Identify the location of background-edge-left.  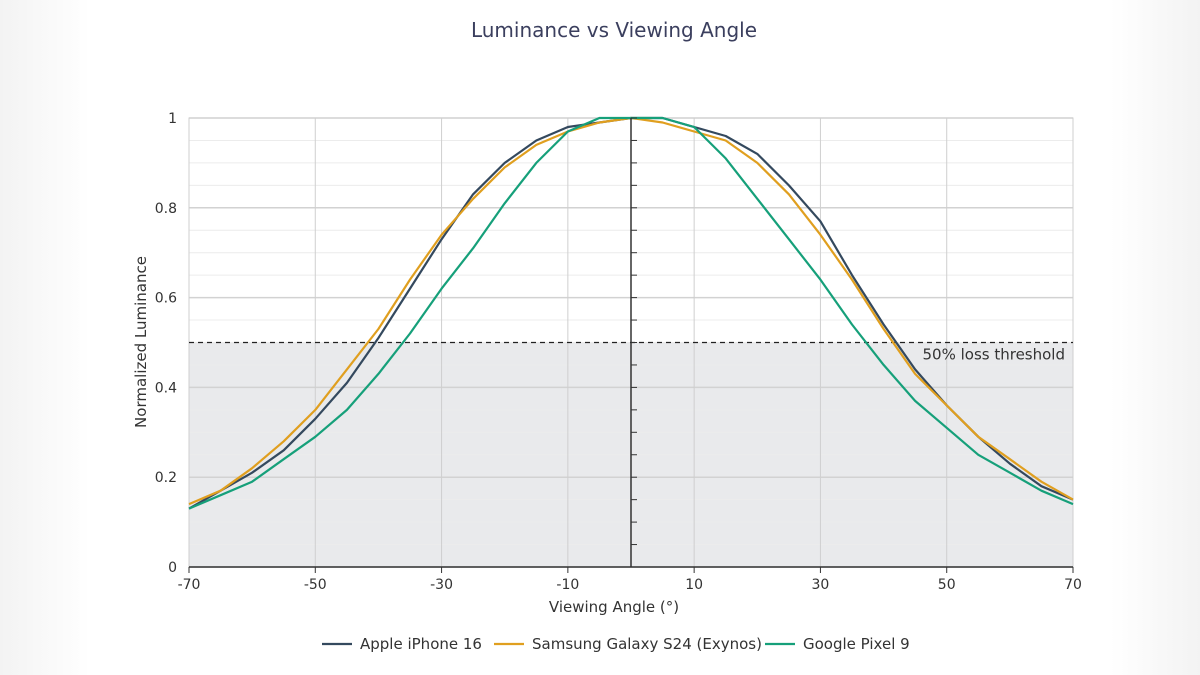
(45, 337).